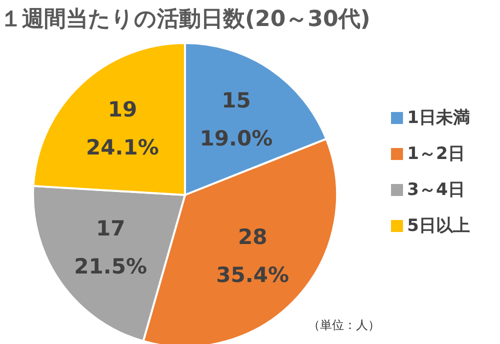 Image resolution: width=500 pixels, height=344 pixels. What do you see at coordinates (436, 154) in the screenshot?
I see `legend-label: 1～2日` at bounding box center [436, 154].